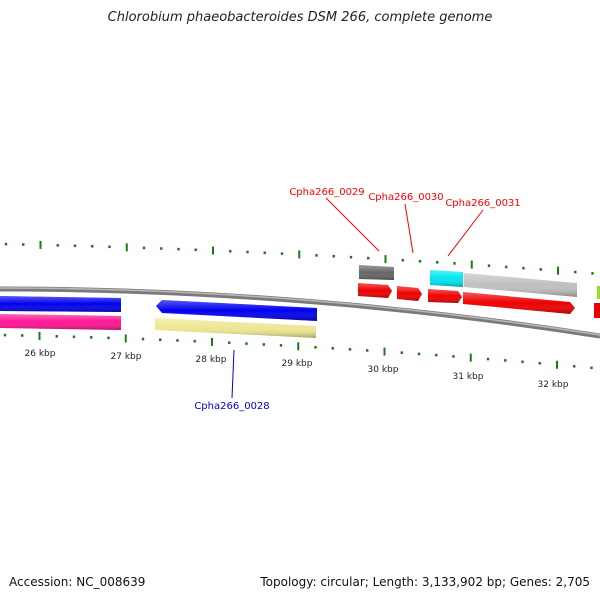 The width and height of the screenshot is (600, 600). I want to click on scale-label: 29 kbp, so click(297, 364).